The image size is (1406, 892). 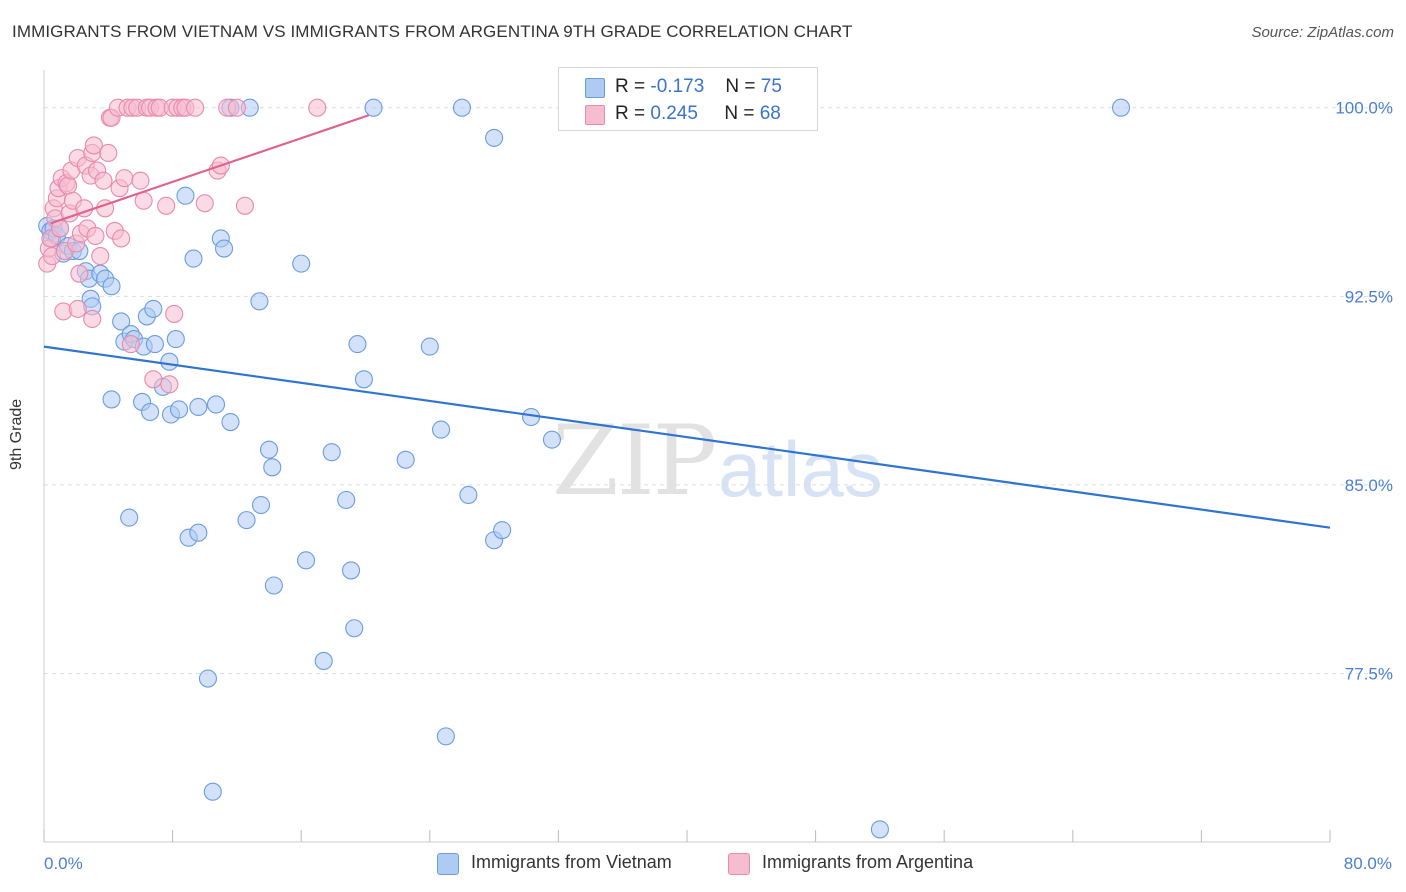 I want to click on argentina-n-value: 68, so click(x=770, y=113).